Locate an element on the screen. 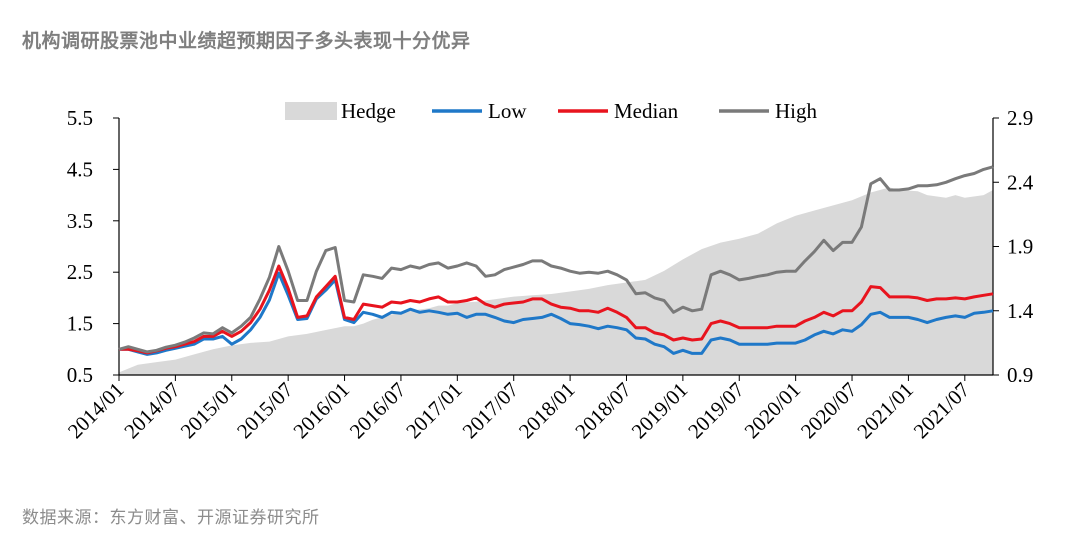 The height and width of the screenshot is (541, 1080). left-tick-label: 0.5 is located at coordinates (80, 375).